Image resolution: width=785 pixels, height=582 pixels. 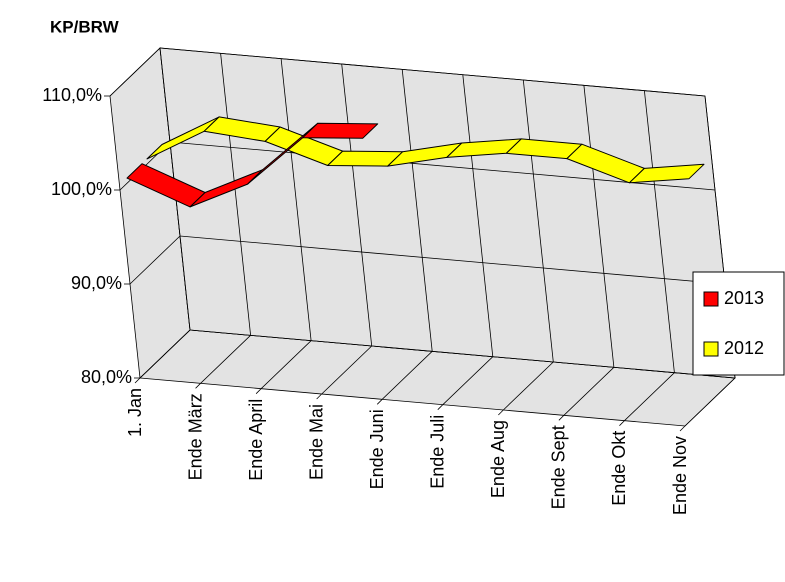 I want to click on x-tick-label: Ende Mai, so click(x=316, y=442).